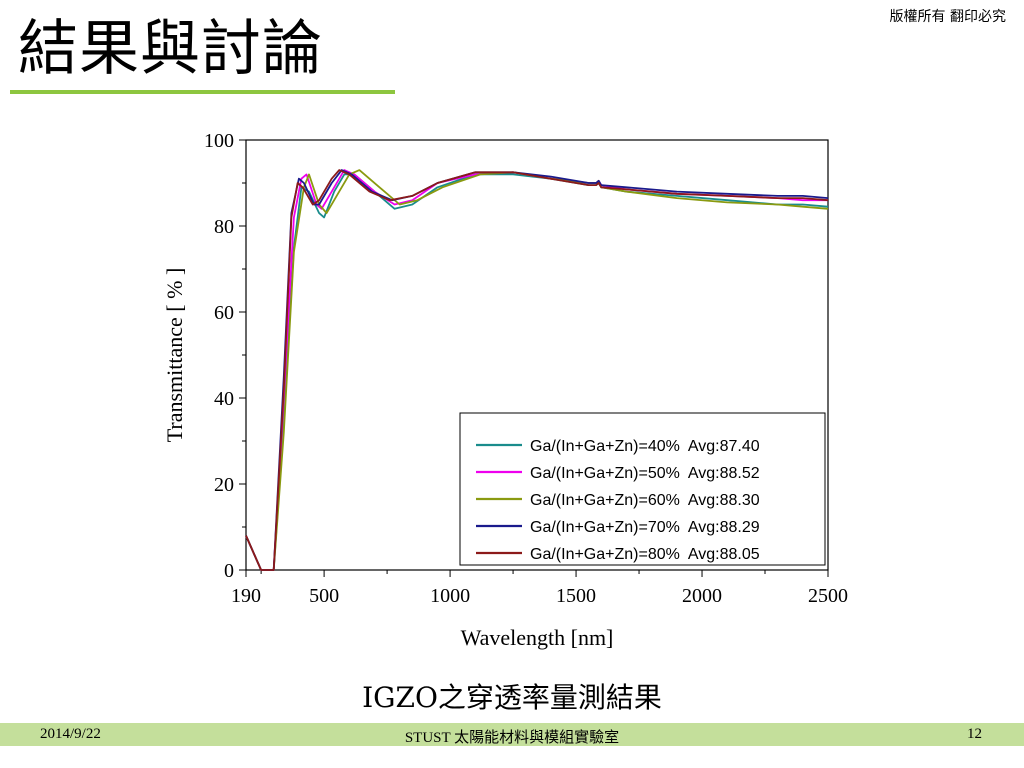  Describe the element at coordinates (828, 596) in the screenshot. I see `x-tick-label: 2500` at that location.